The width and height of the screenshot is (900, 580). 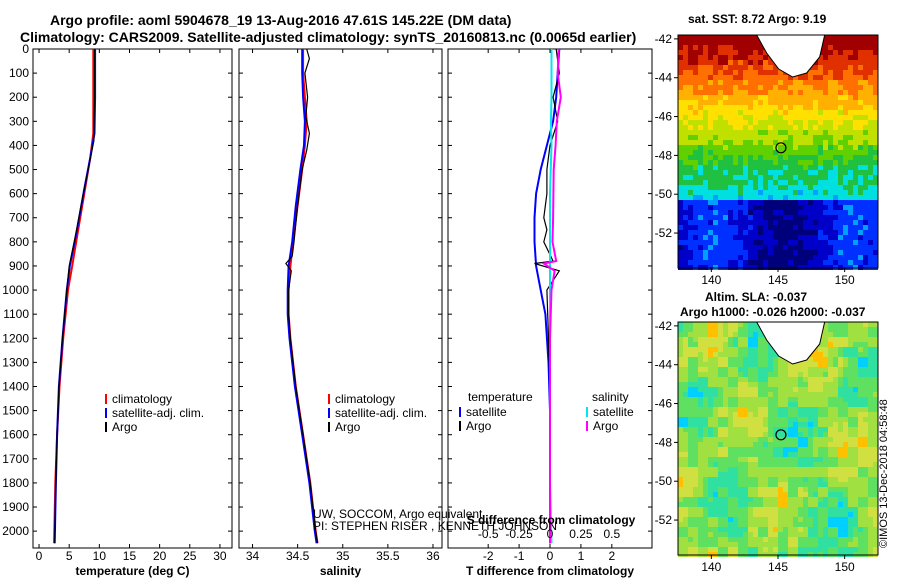 I want to click on legend-diff-temp-satellite: satellite, so click(x=486, y=412).